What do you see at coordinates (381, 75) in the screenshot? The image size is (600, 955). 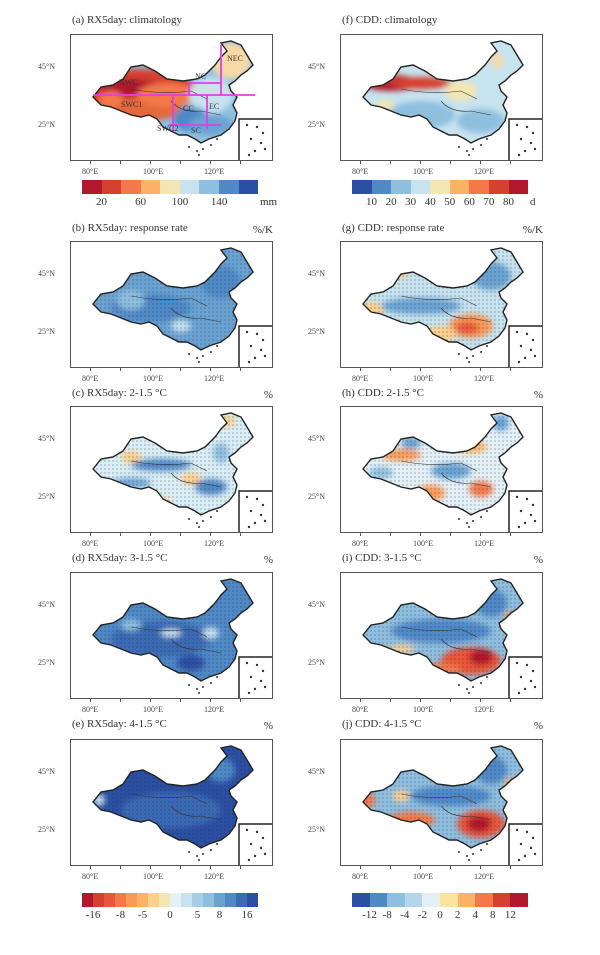 I see `field-region` at bounding box center [381, 75].